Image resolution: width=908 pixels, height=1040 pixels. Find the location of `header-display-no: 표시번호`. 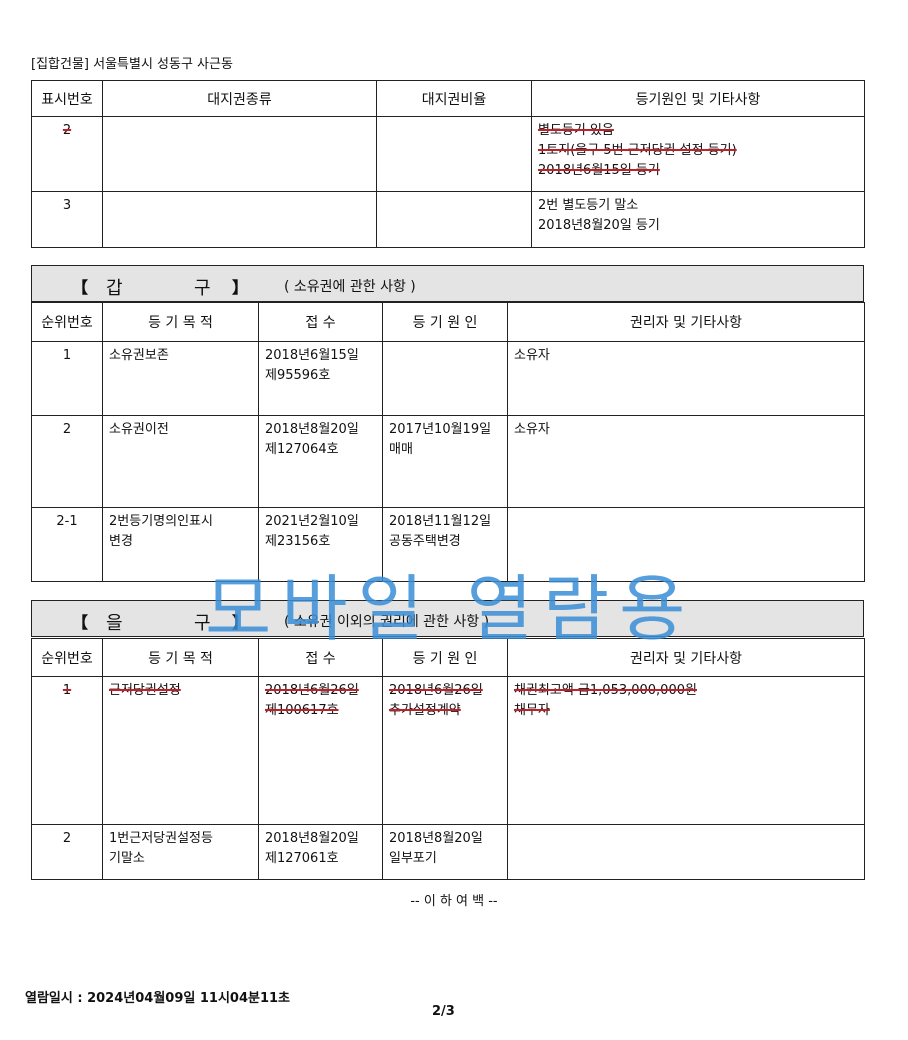

header-display-no: 표시번호 is located at coordinates (67, 98).